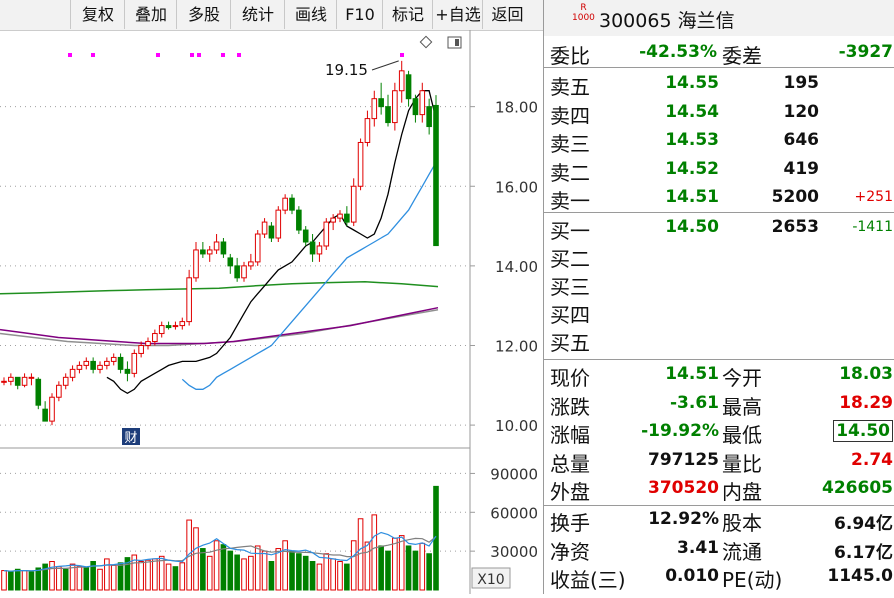 The width and height of the screenshot is (894, 598). What do you see at coordinates (570, 287) in the screenshot?
I see `buy-level-label: 买三` at bounding box center [570, 287].